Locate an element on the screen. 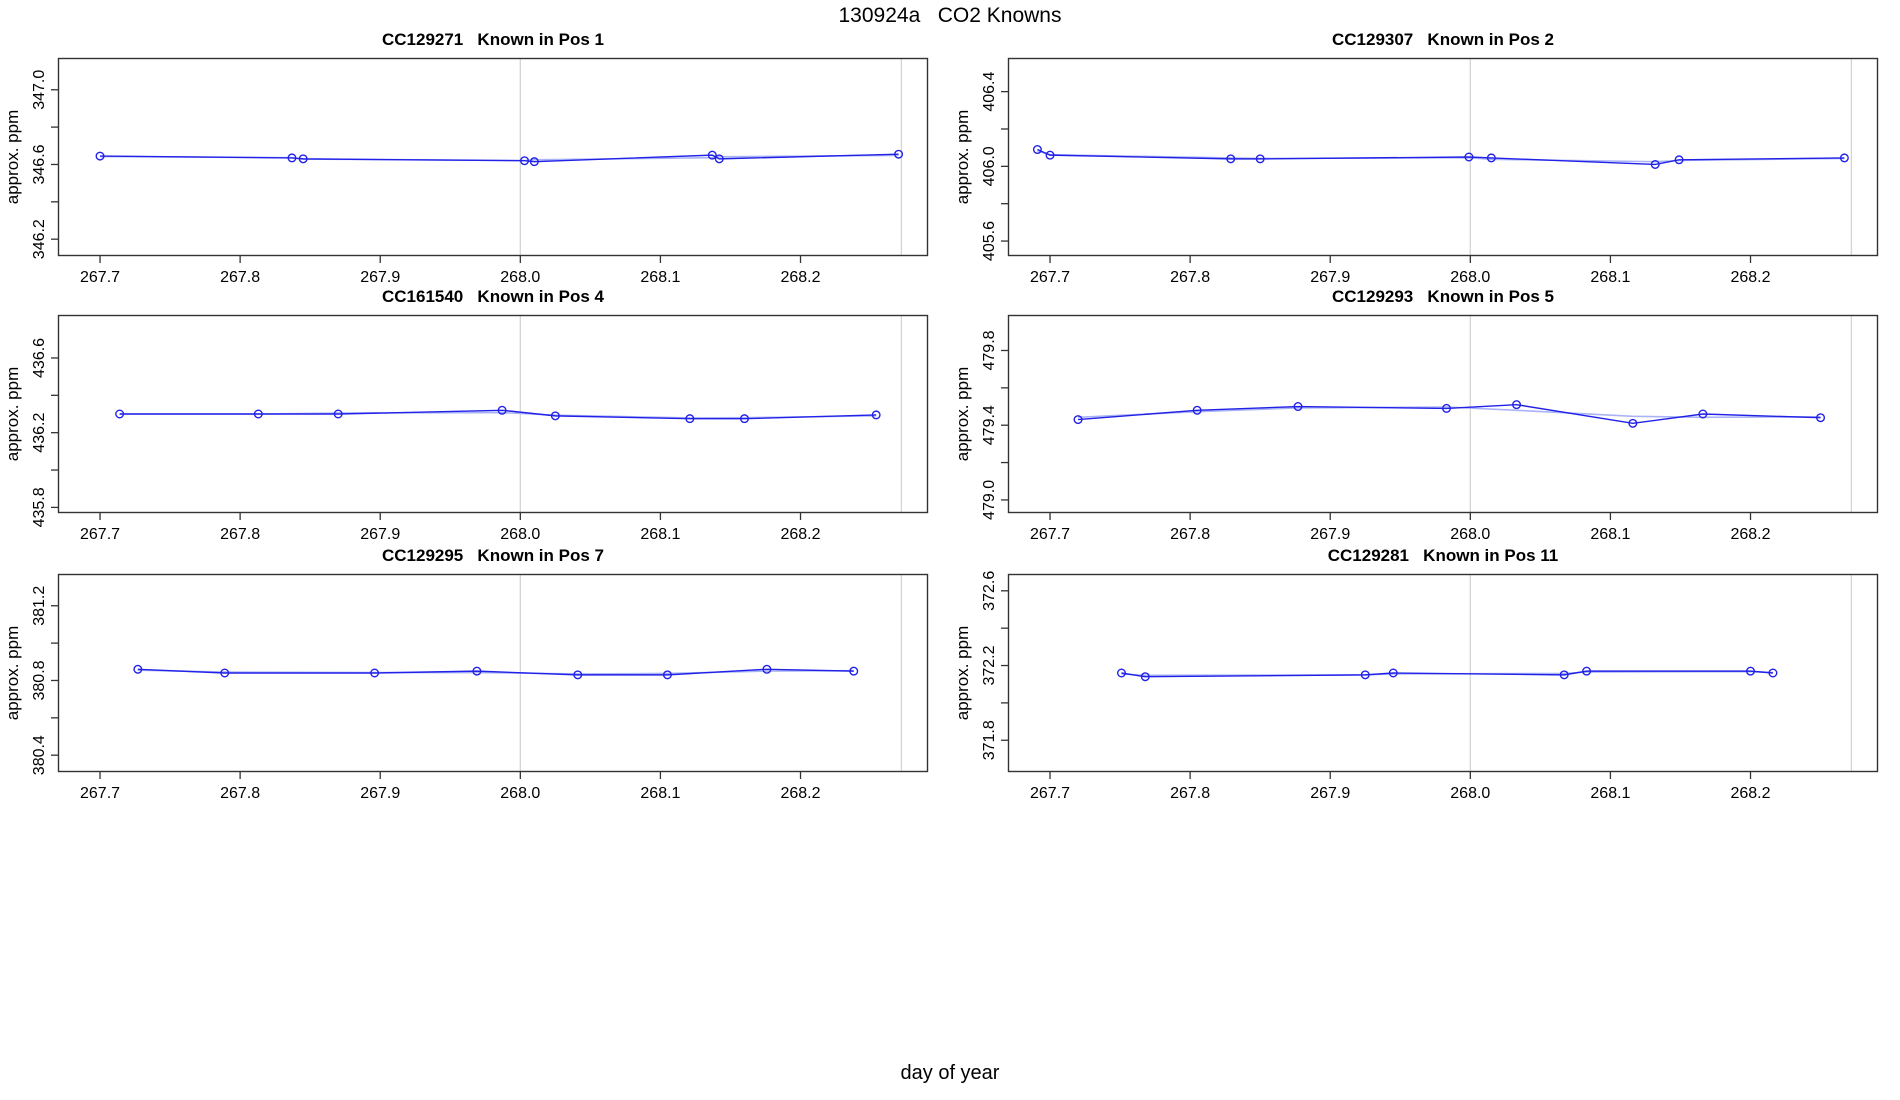  y-tick-label: 436.6 is located at coordinates (39, 358).